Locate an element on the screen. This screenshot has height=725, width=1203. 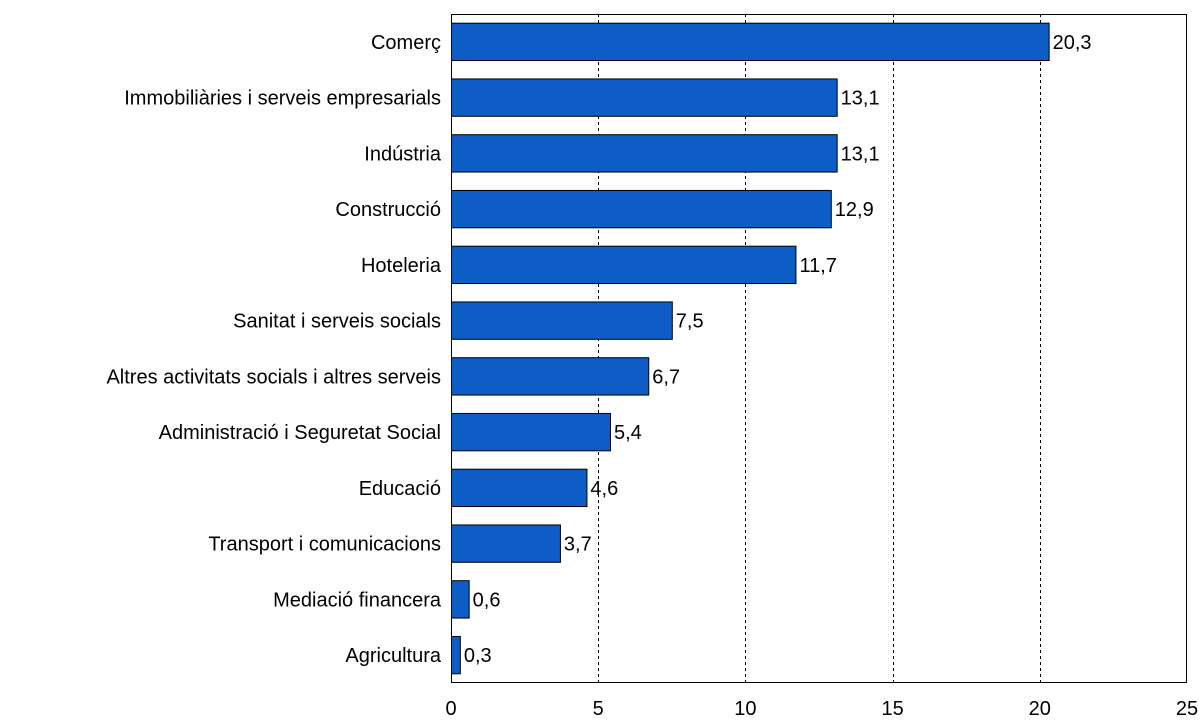
x-axis-tick-labels: 0 5 10 15 20 25 is located at coordinates (821, 709).